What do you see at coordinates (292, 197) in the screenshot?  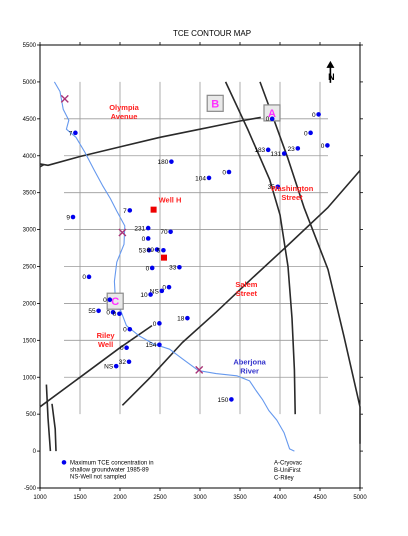 I see `place-label-washington: Street` at bounding box center [292, 197].